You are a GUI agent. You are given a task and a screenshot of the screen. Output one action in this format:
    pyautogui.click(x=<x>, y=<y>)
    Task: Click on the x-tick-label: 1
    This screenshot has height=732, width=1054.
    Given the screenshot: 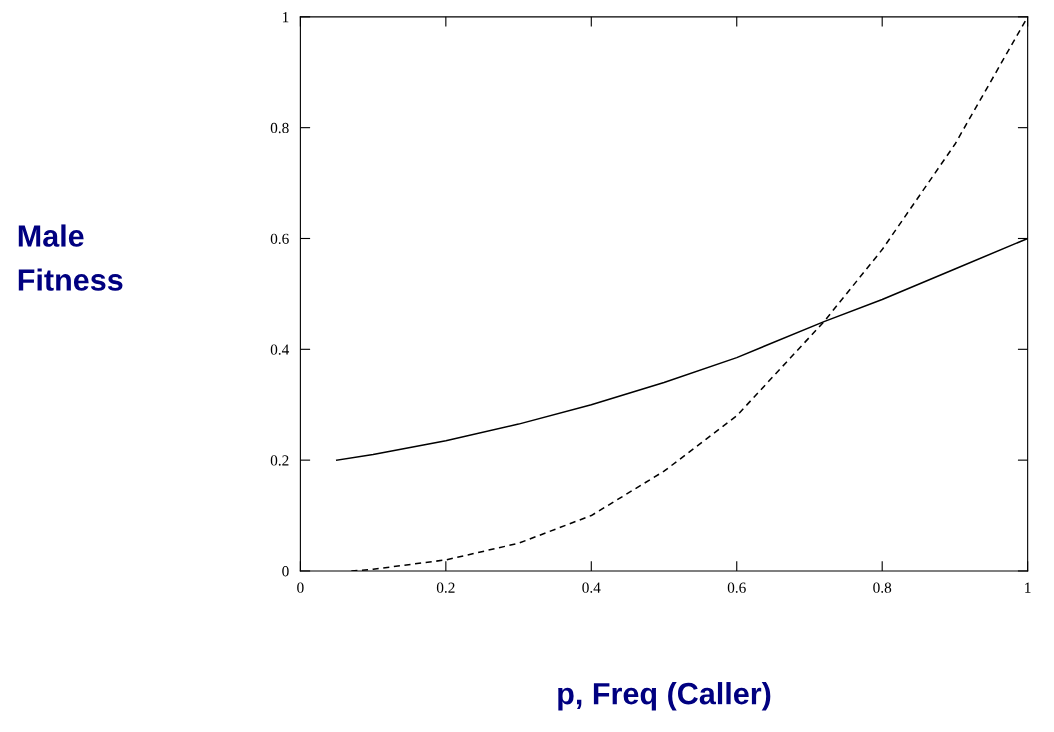 What is the action you would take?
    pyautogui.click(x=1028, y=587)
    